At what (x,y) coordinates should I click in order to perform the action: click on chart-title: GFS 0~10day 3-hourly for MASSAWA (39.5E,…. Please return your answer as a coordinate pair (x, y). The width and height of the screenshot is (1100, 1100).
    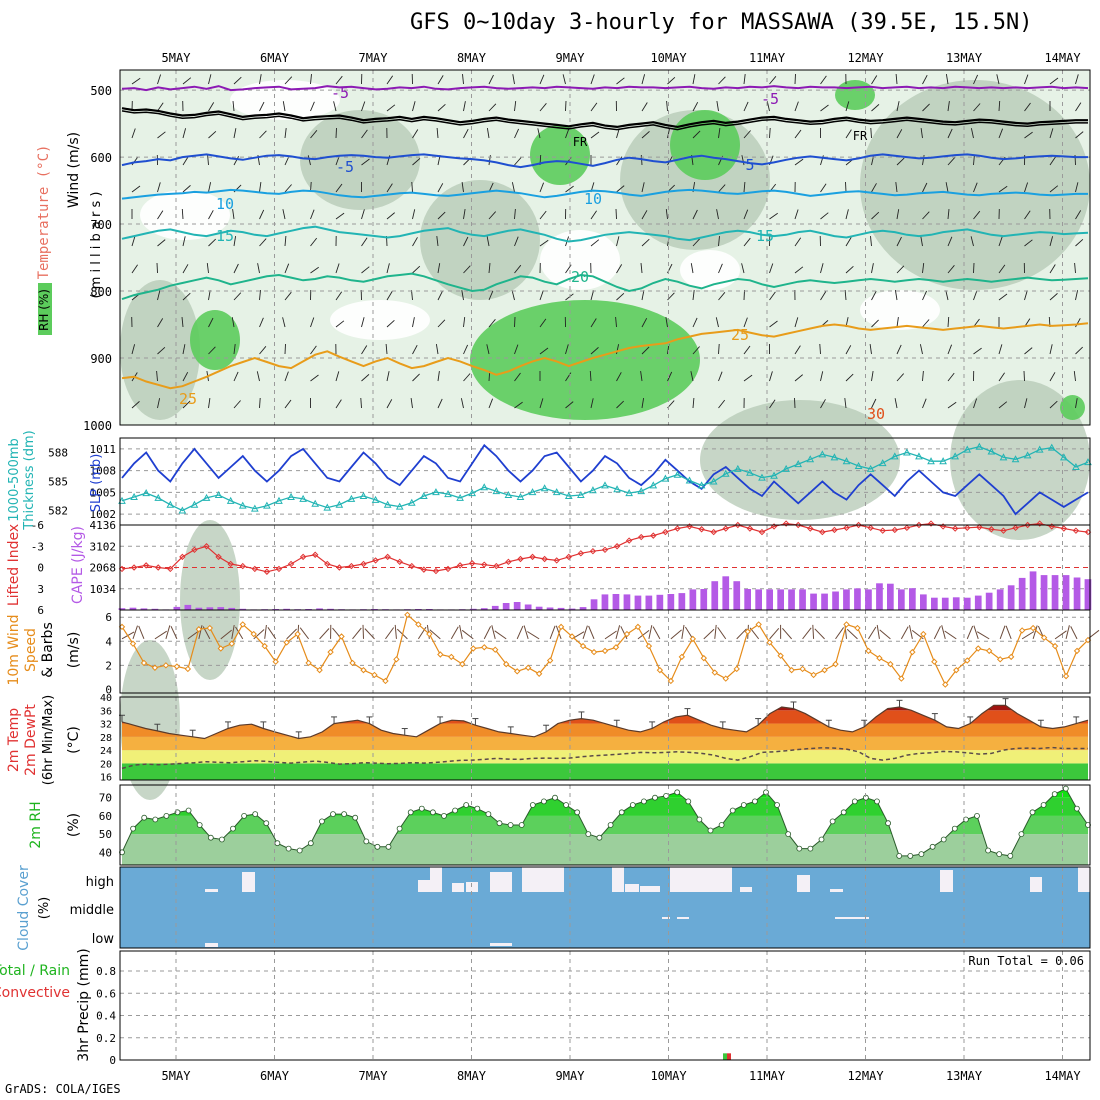
    Looking at the image, I should click on (721, 22).